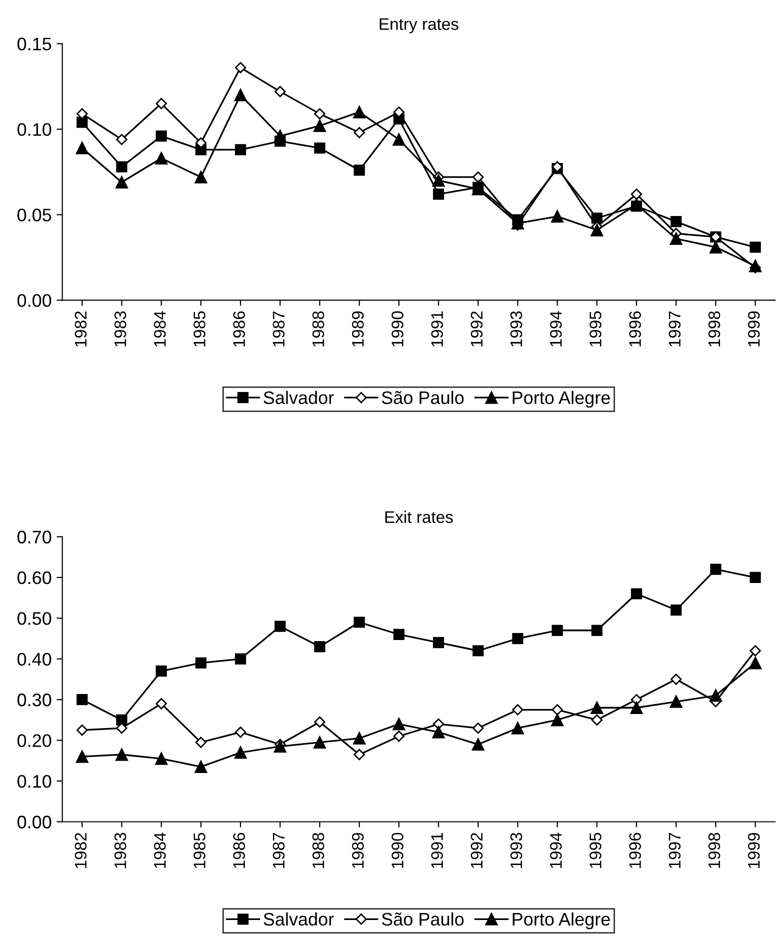 The height and width of the screenshot is (950, 779). I want to click on x-tick-label: 1982, so click(80, 850).